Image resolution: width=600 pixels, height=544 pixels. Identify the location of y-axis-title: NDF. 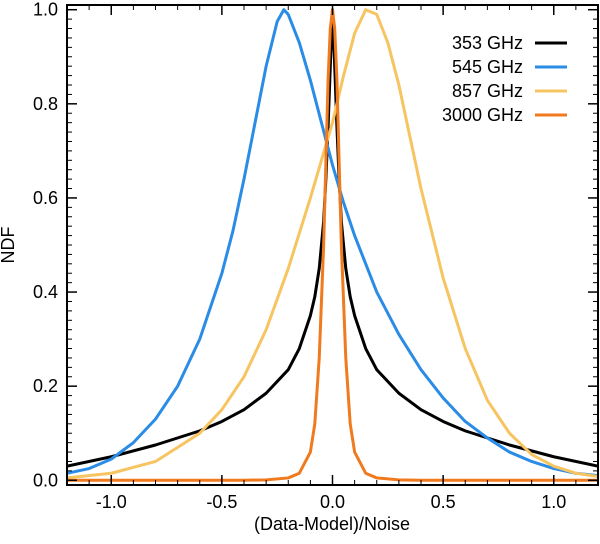
(9, 245).